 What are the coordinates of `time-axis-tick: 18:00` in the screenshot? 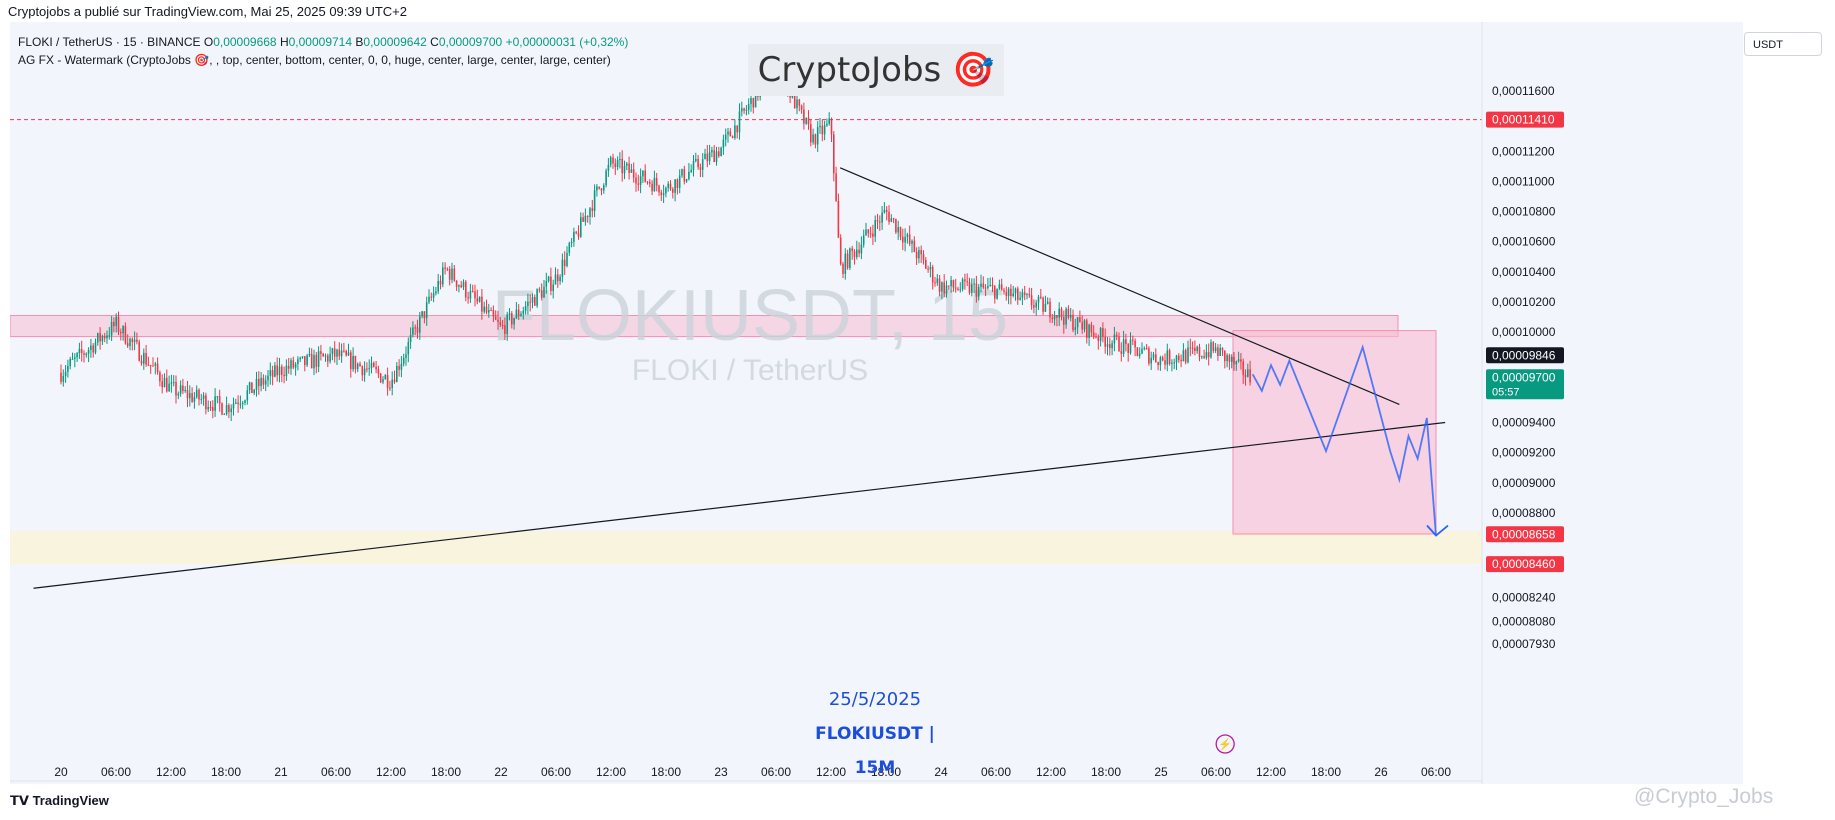 It's located at (666, 772).